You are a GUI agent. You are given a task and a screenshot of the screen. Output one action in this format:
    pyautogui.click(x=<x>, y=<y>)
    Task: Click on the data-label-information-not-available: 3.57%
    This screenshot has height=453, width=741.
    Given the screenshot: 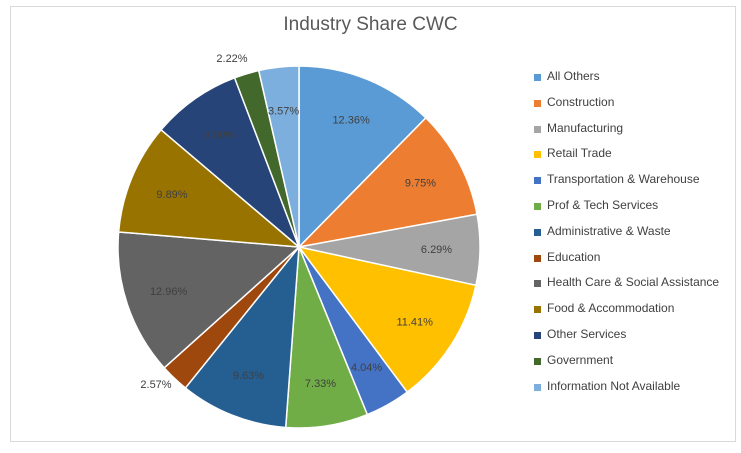 What is the action you would take?
    pyautogui.click(x=283, y=111)
    